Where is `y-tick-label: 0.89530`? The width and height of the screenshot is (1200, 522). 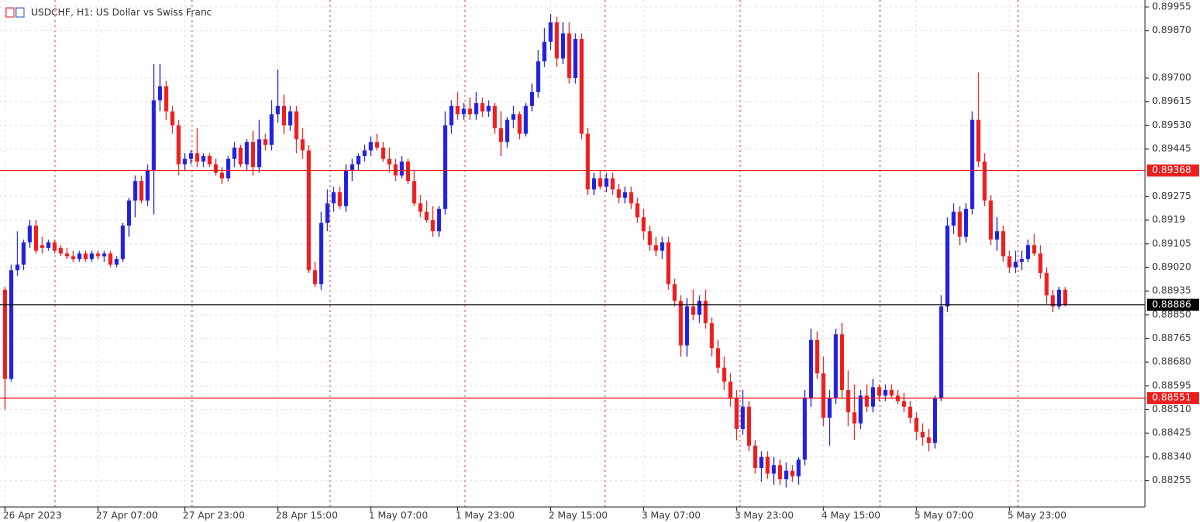 y-tick-label: 0.89530 is located at coordinates (1171, 125).